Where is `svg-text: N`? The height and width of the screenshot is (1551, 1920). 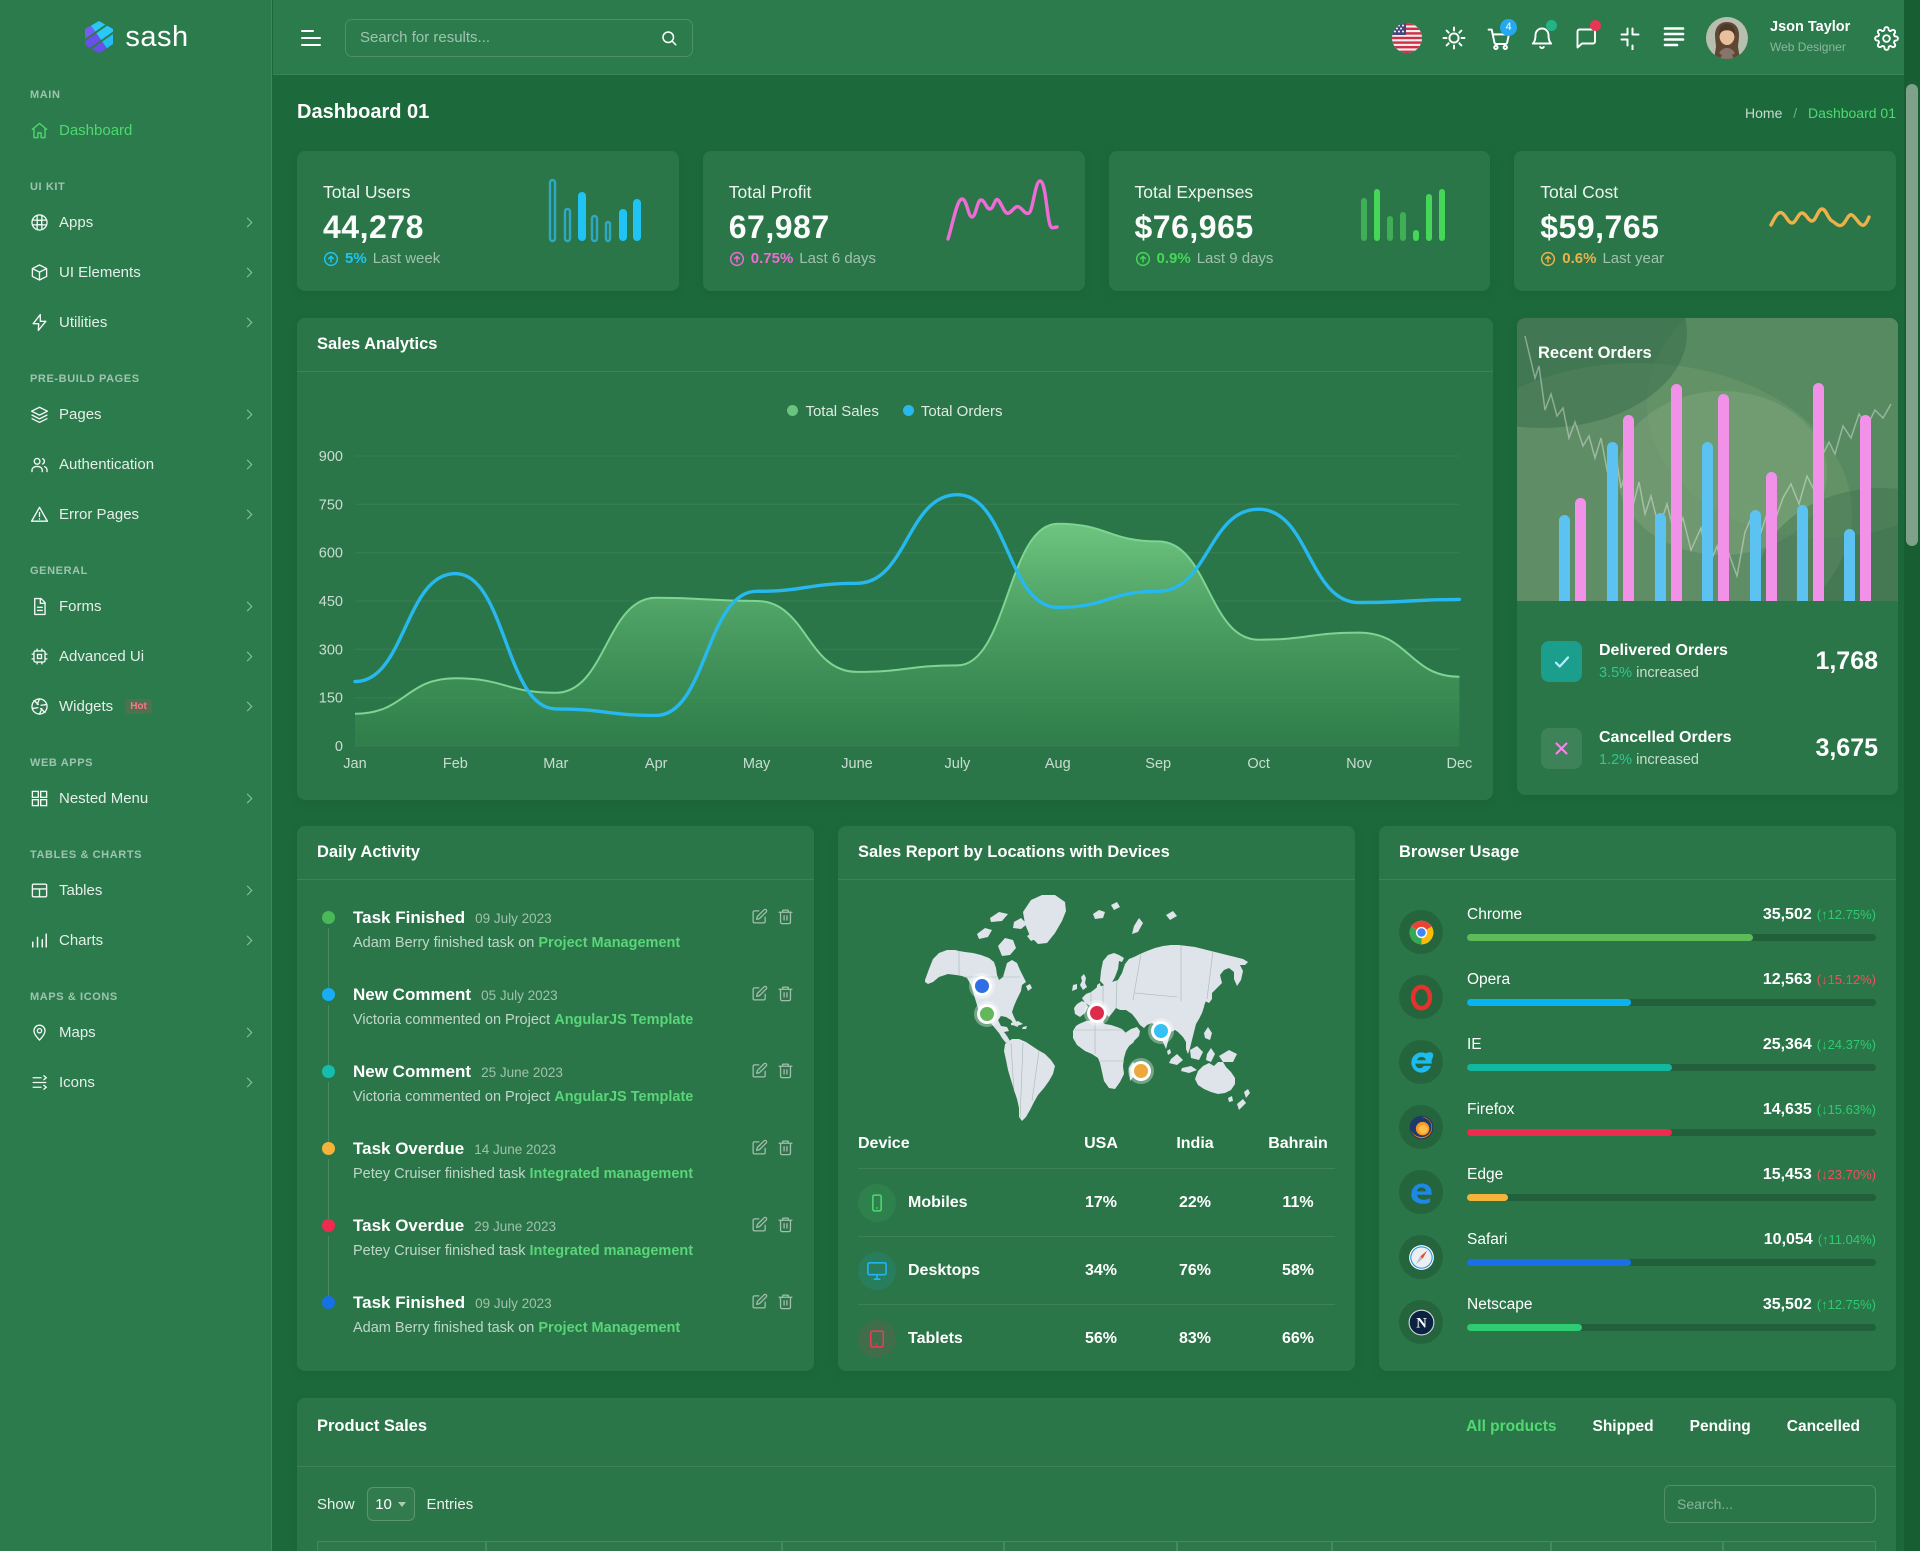 svg-text: N is located at coordinates (1421, 1323).